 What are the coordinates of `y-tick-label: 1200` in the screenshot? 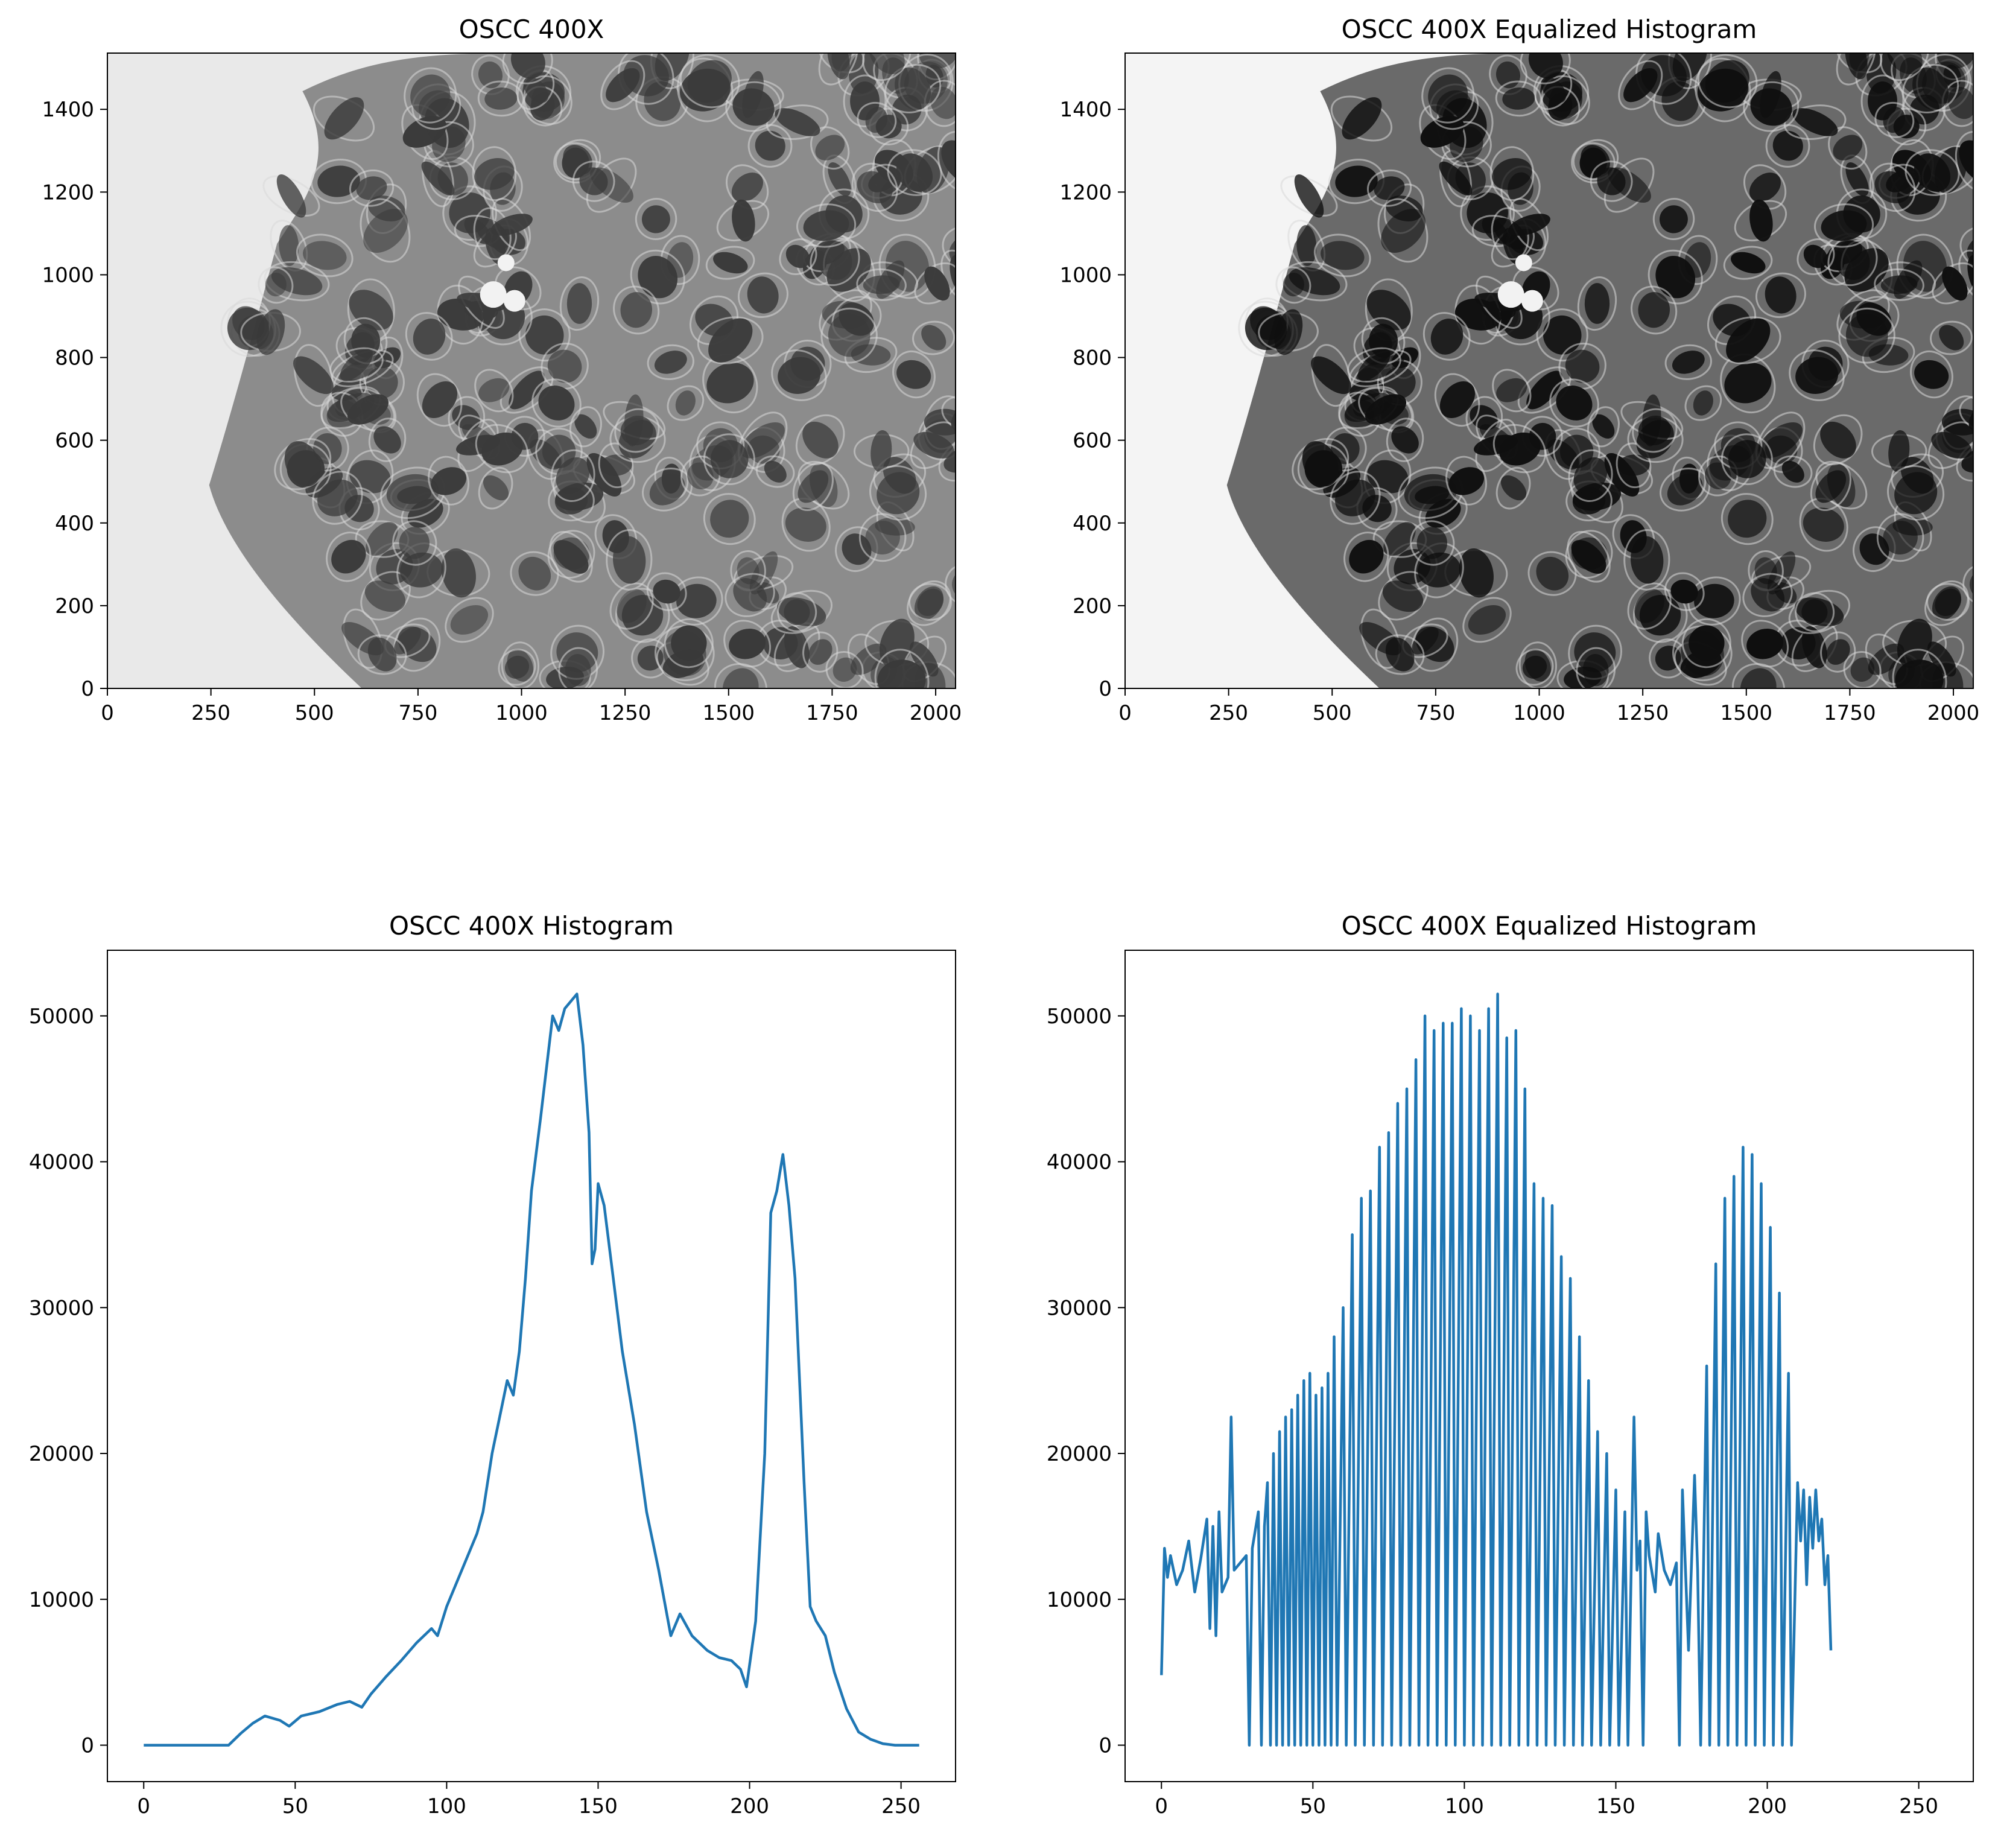 It's located at (1085, 192).